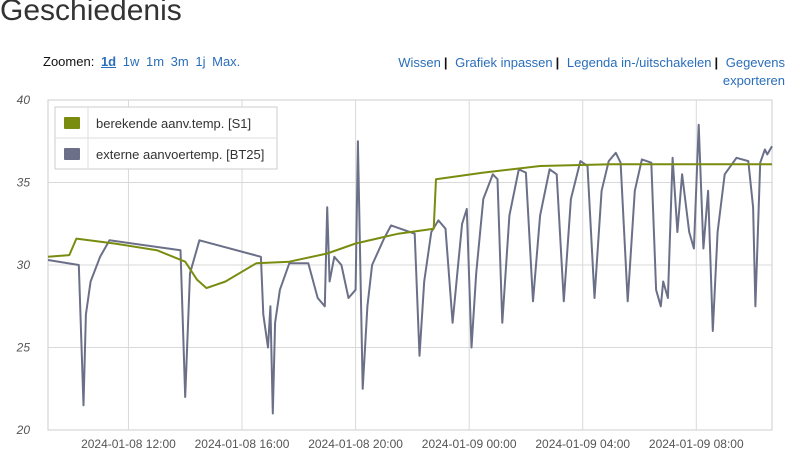  What do you see at coordinates (24, 183) in the screenshot?
I see `y-tick-label: 35` at bounding box center [24, 183].